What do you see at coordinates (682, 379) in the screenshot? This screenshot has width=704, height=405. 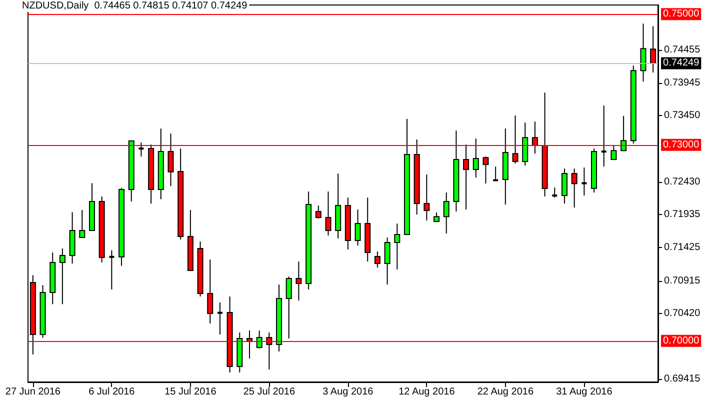 I see `y-tick-label: 0.69415` at bounding box center [682, 379].